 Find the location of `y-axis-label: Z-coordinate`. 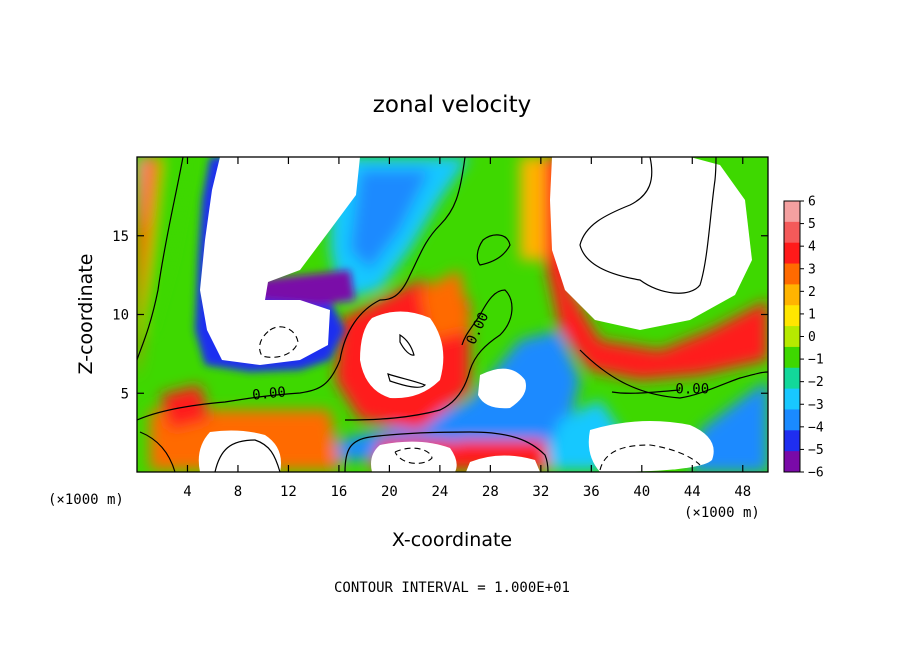

y-axis-label: Z-coordinate is located at coordinates (86, 314).